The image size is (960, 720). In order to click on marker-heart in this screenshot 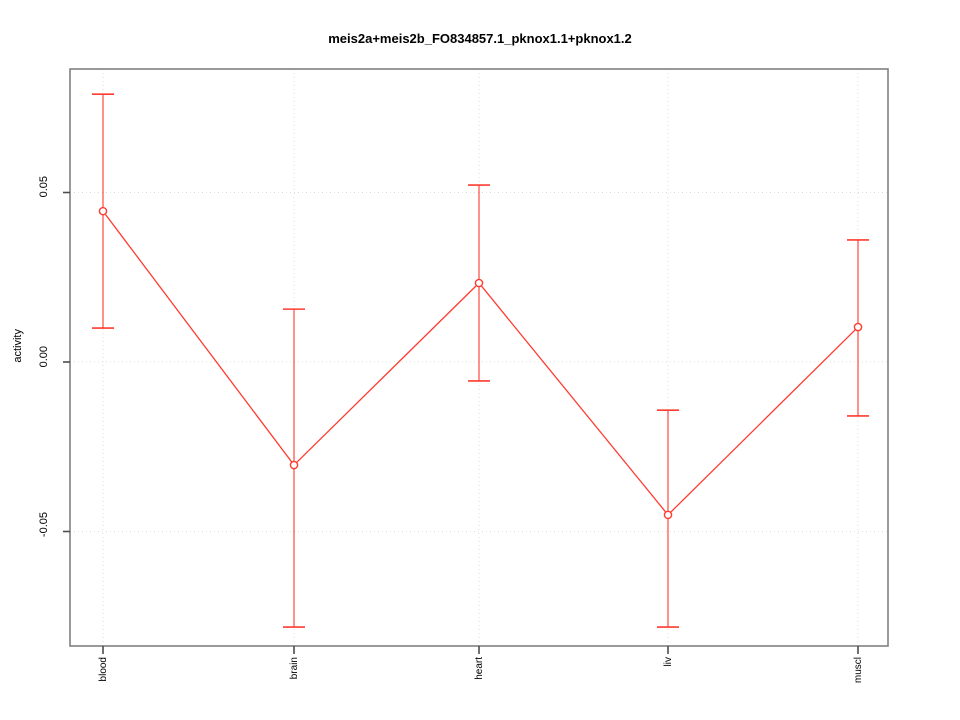, I will do `click(479, 283)`.